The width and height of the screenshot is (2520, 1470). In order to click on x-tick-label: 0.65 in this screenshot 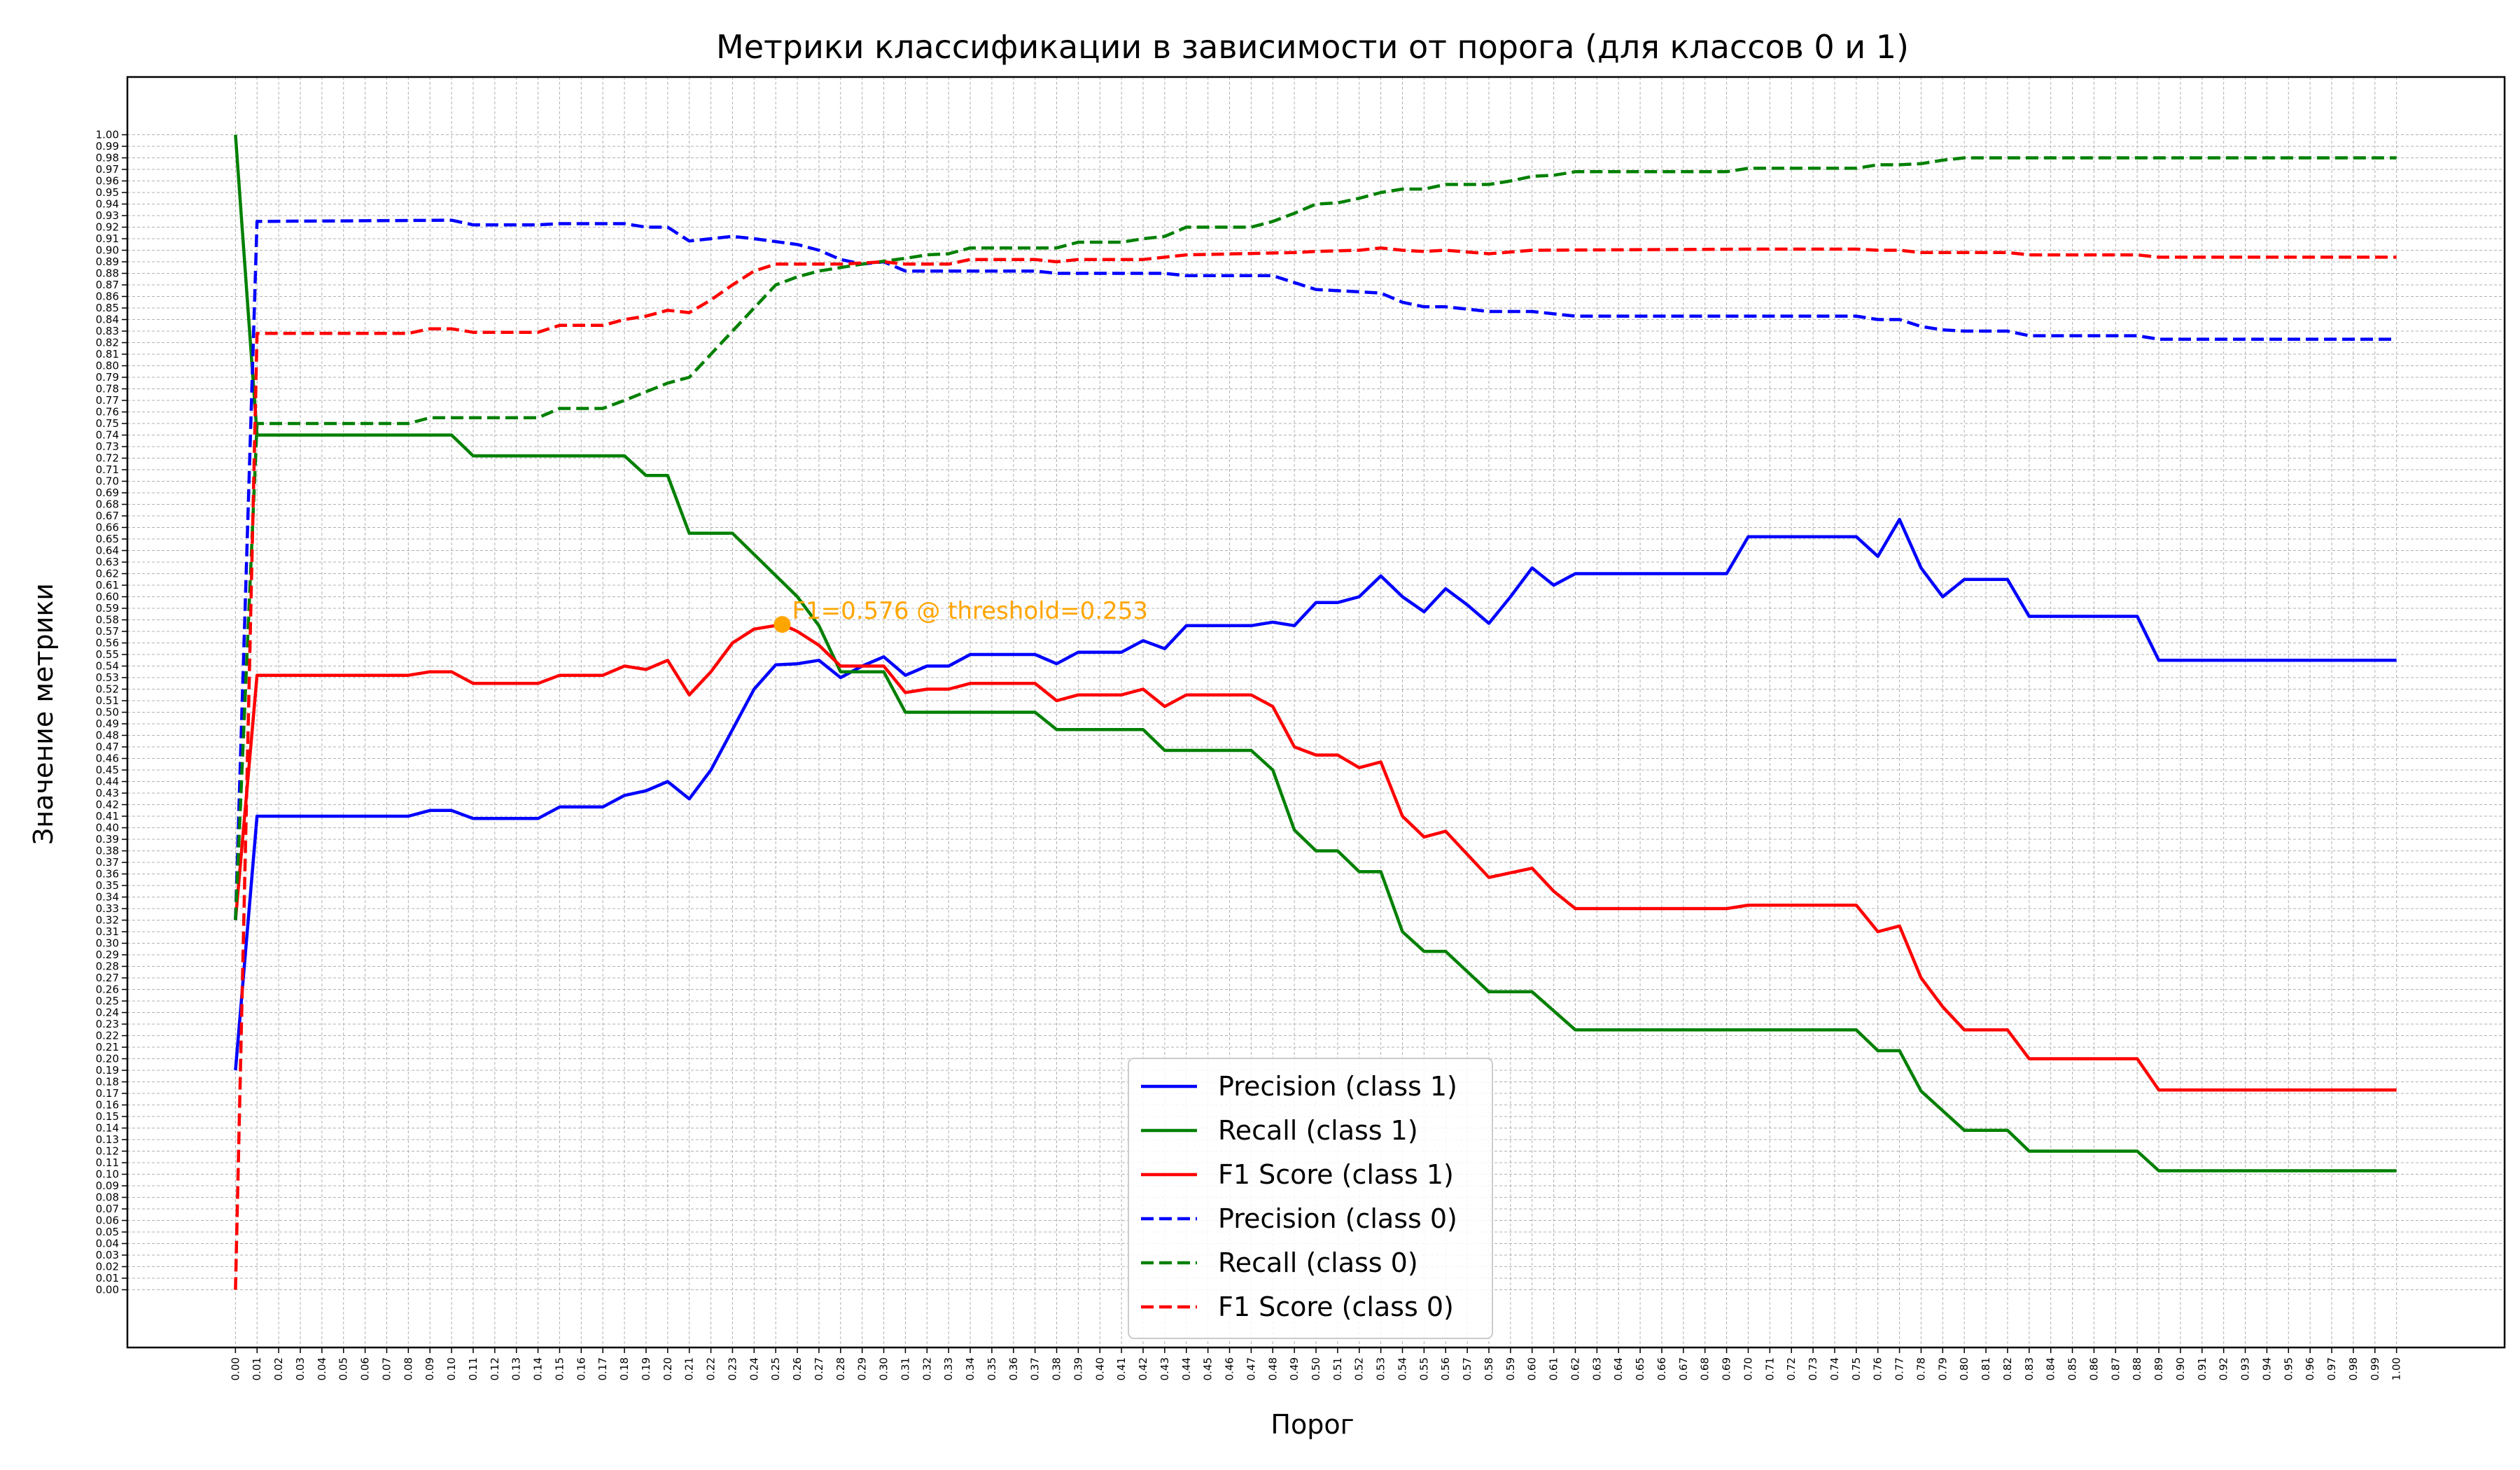, I will do `click(1640, 1368)`.